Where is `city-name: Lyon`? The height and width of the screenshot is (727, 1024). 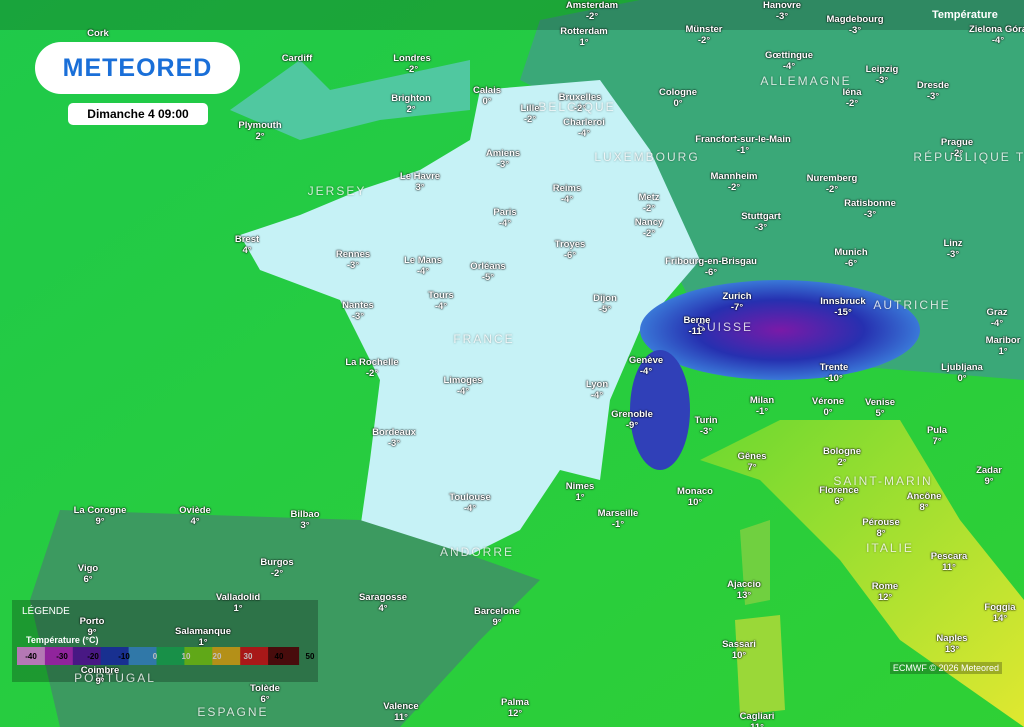
city-name: Lyon is located at coordinates (597, 384).